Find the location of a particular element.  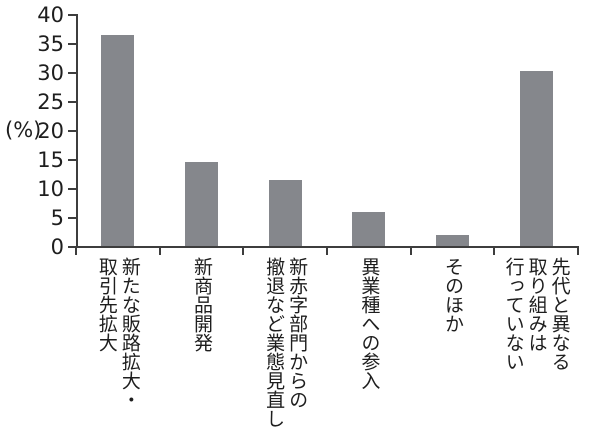

category-label-line: 取り組みは is located at coordinates (536, 304).